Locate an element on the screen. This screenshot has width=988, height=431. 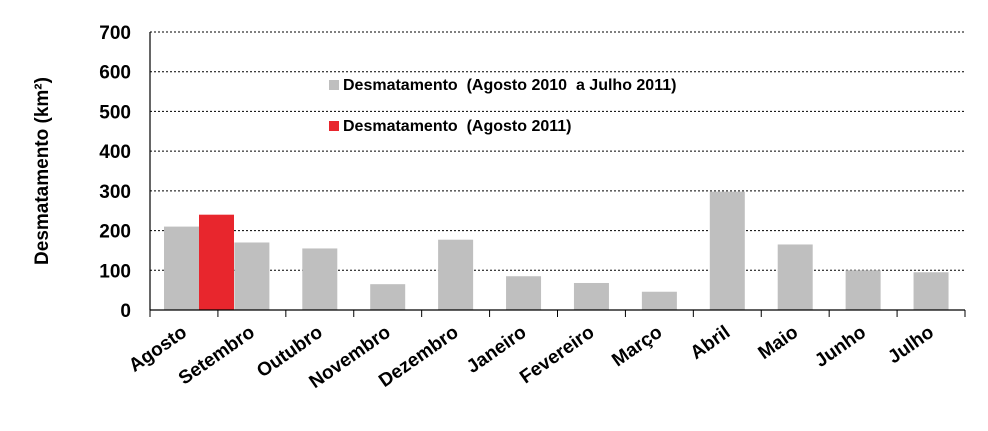
bar-outubro is located at coordinates (320, 279).